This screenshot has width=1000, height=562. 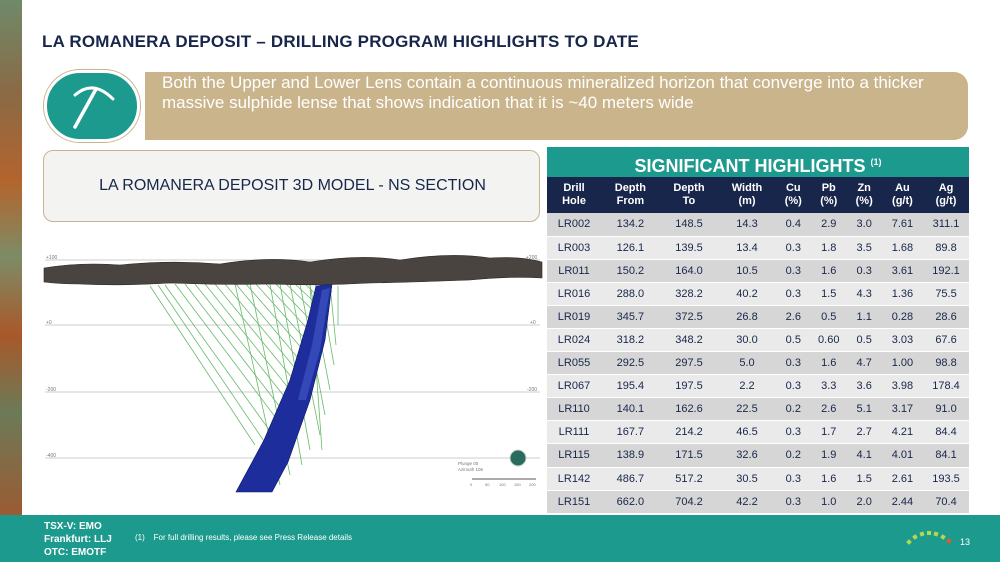 What do you see at coordinates (284, 388) in the screenshot?
I see `massive-sulphide-lens` at bounding box center [284, 388].